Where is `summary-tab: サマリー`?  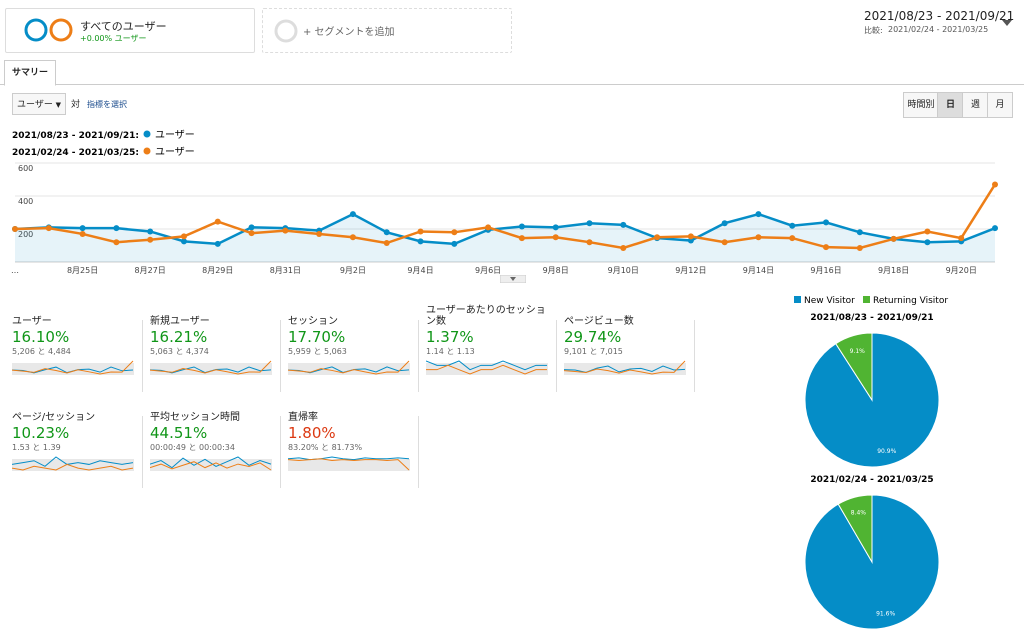 summary-tab: サマリー is located at coordinates (30, 73).